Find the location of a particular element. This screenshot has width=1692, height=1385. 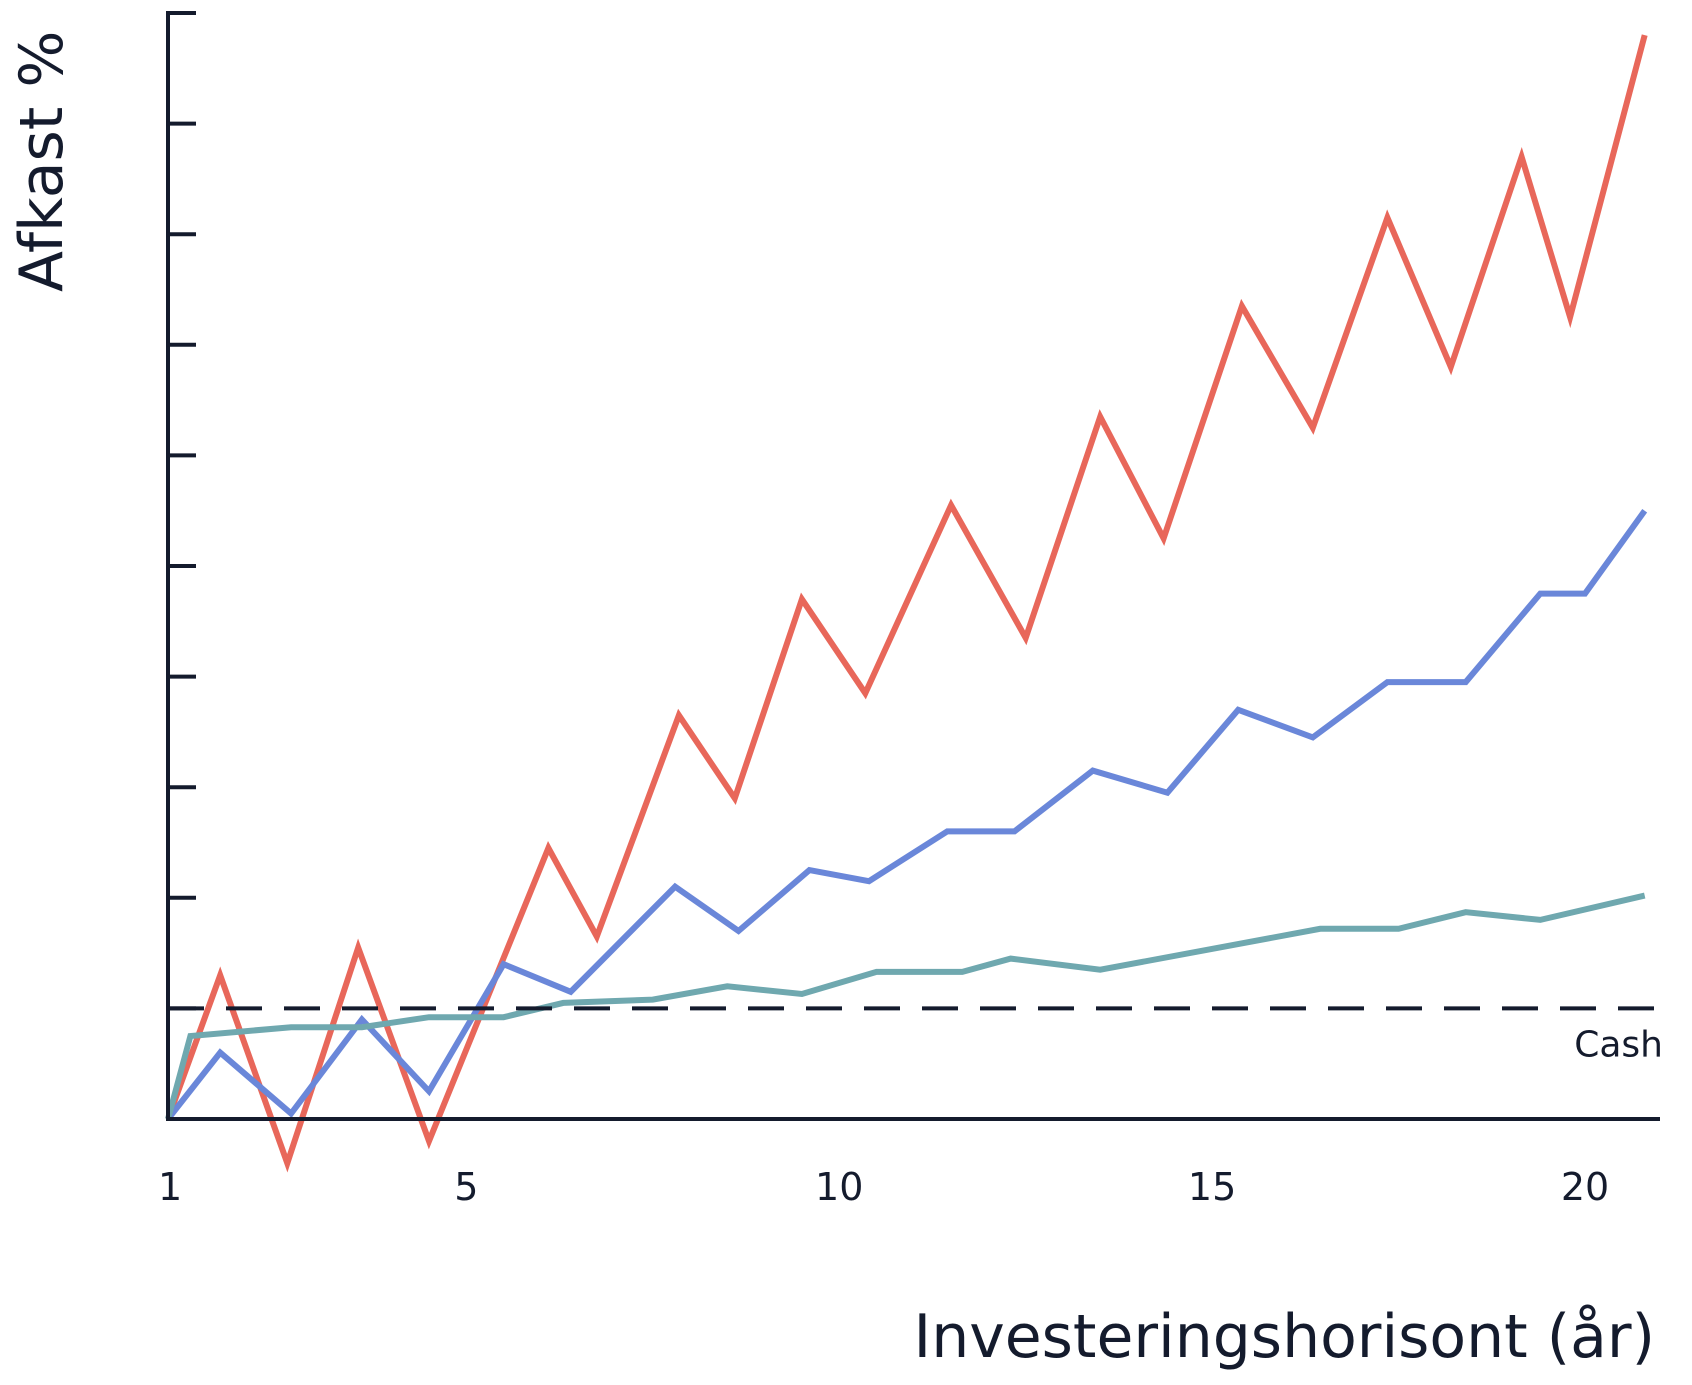

x-tick-label: 20 is located at coordinates (1585, 1187).